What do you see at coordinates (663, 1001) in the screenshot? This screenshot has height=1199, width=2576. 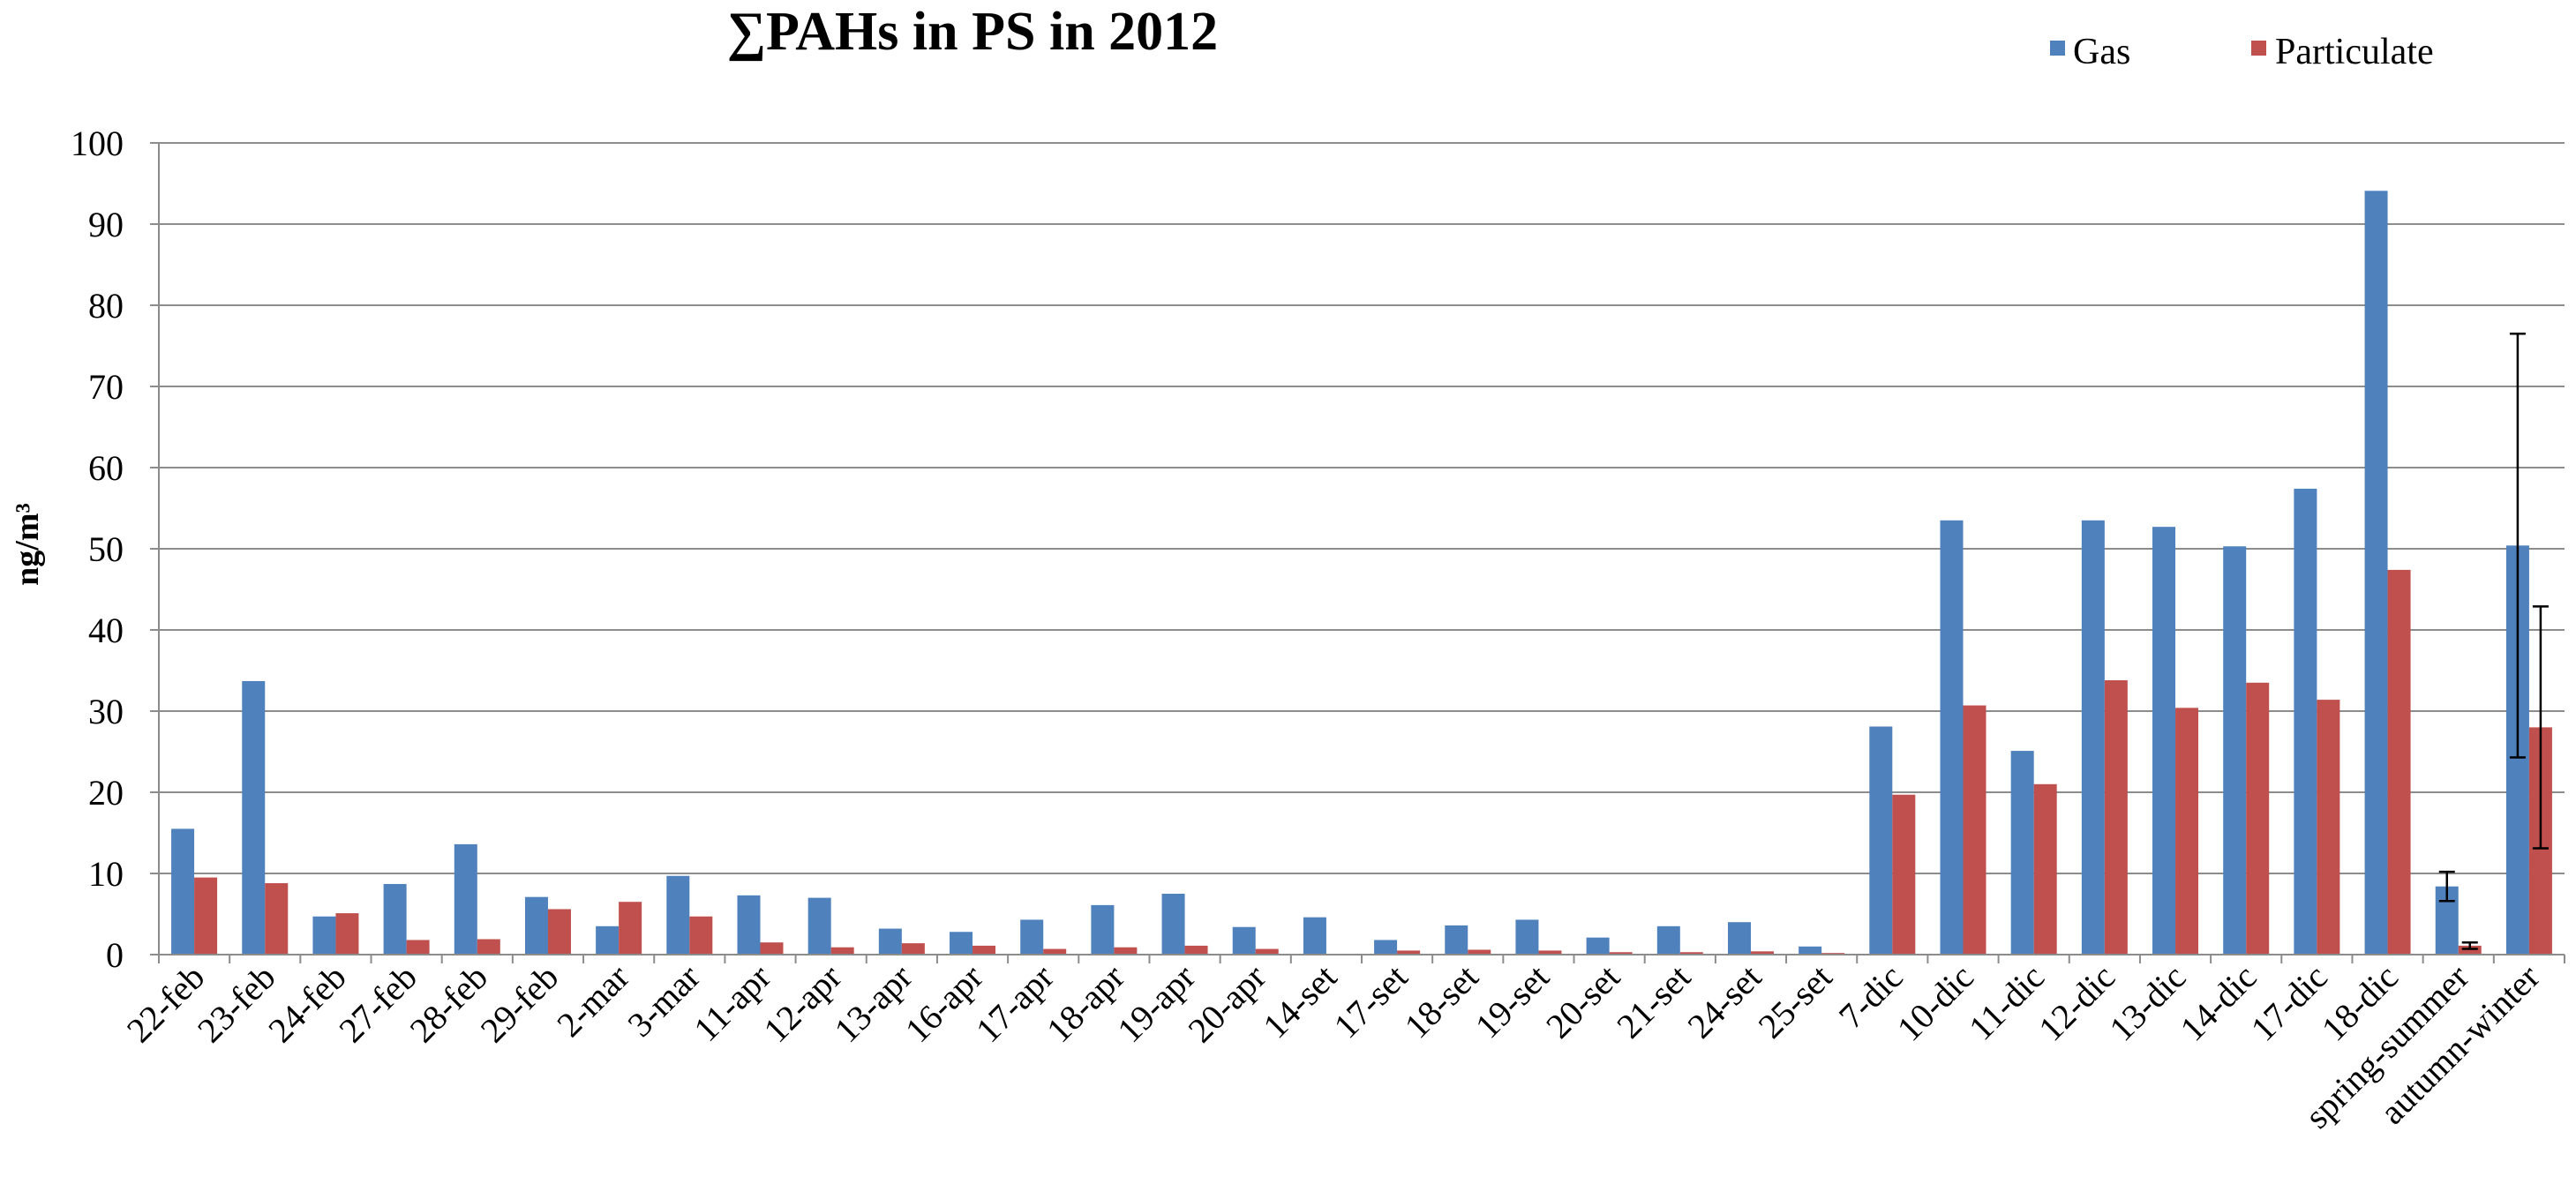 I see `x-tick-label: 3-mar` at bounding box center [663, 1001].